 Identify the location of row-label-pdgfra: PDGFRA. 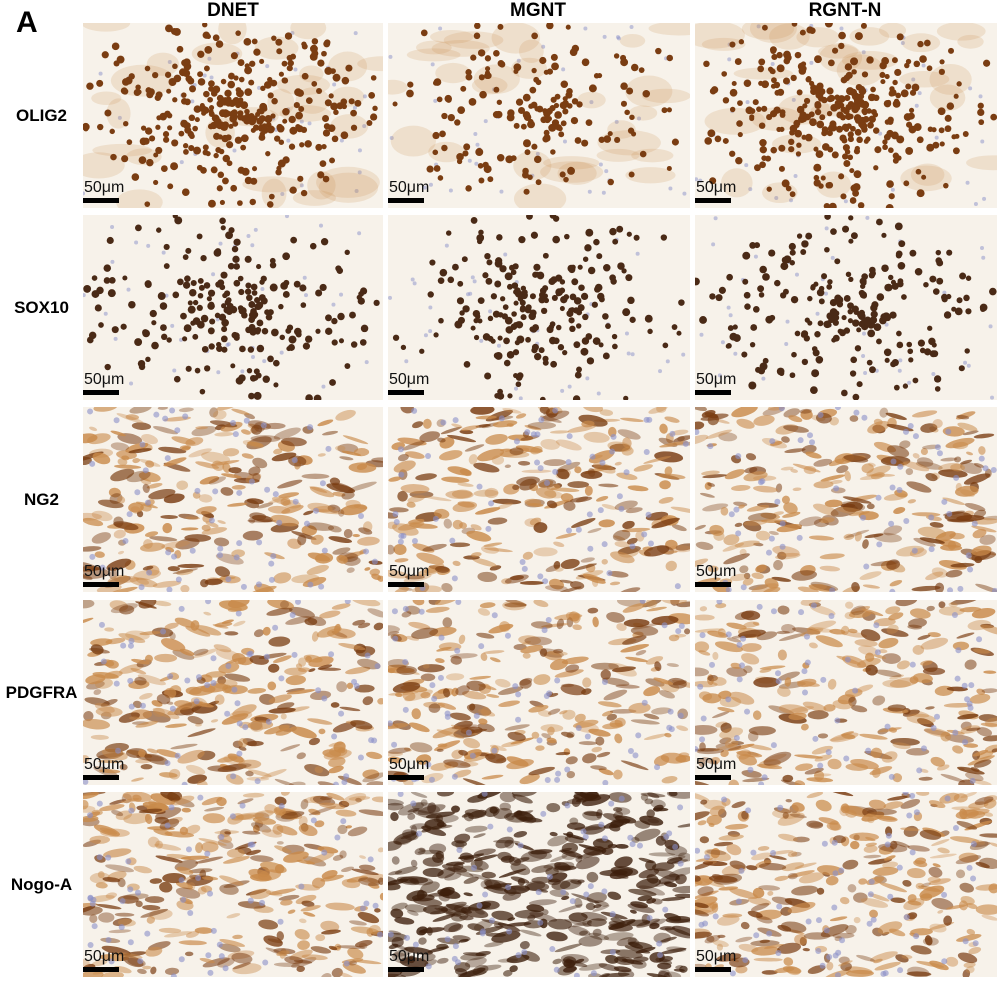
(41, 692).